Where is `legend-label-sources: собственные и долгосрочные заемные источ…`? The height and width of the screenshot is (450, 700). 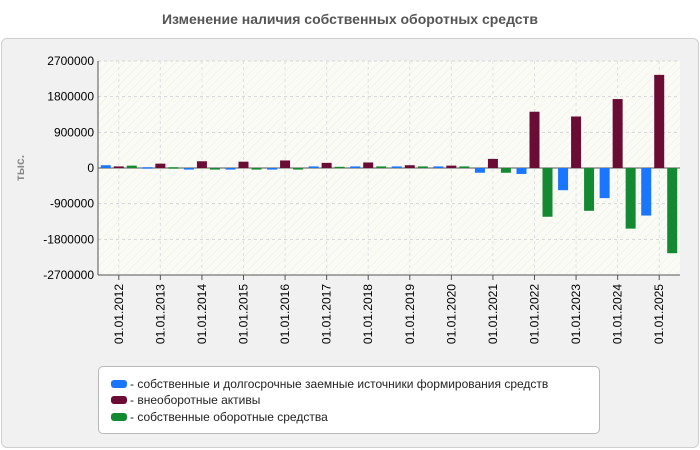
legend-label-sources: собственные и долгосрочные заемные источ… is located at coordinates (343, 384).